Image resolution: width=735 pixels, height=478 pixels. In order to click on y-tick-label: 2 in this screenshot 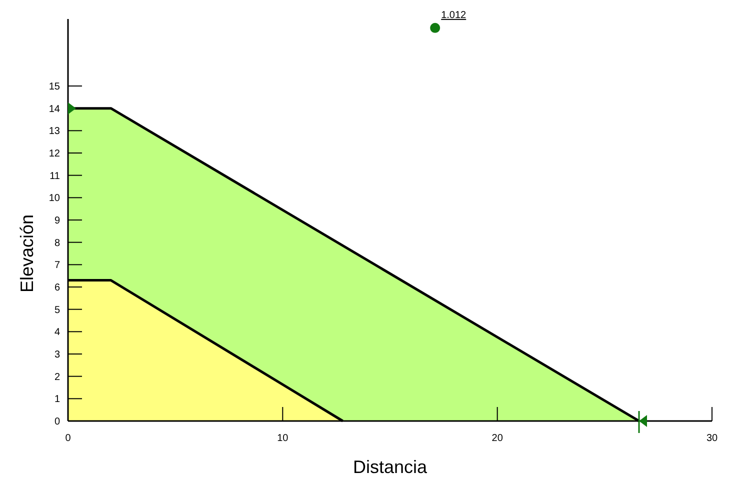, I will do `click(57, 377)`.